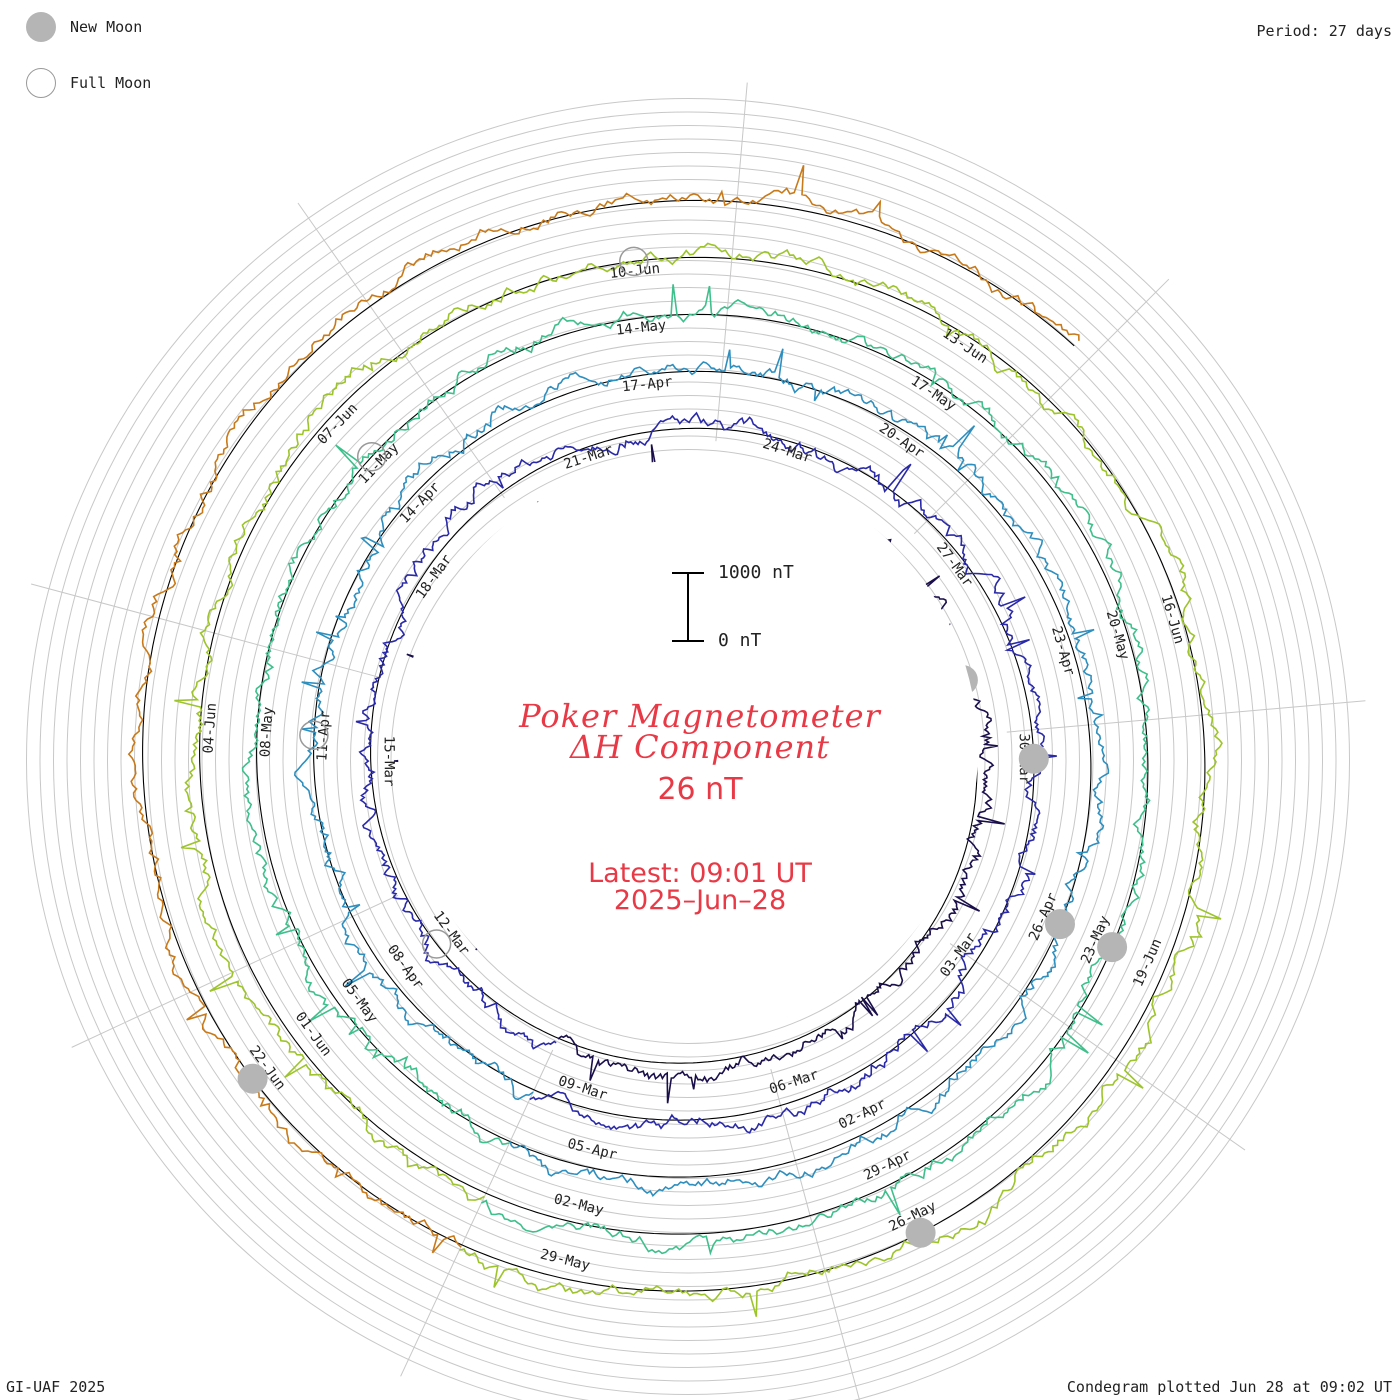 The width and height of the screenshot is (1400, 1400). What do you see at coordinates (56, 1387) in the screenshot?
I see `footer-credit: GI-UAF 2025` at bounding box center [56, 1387].